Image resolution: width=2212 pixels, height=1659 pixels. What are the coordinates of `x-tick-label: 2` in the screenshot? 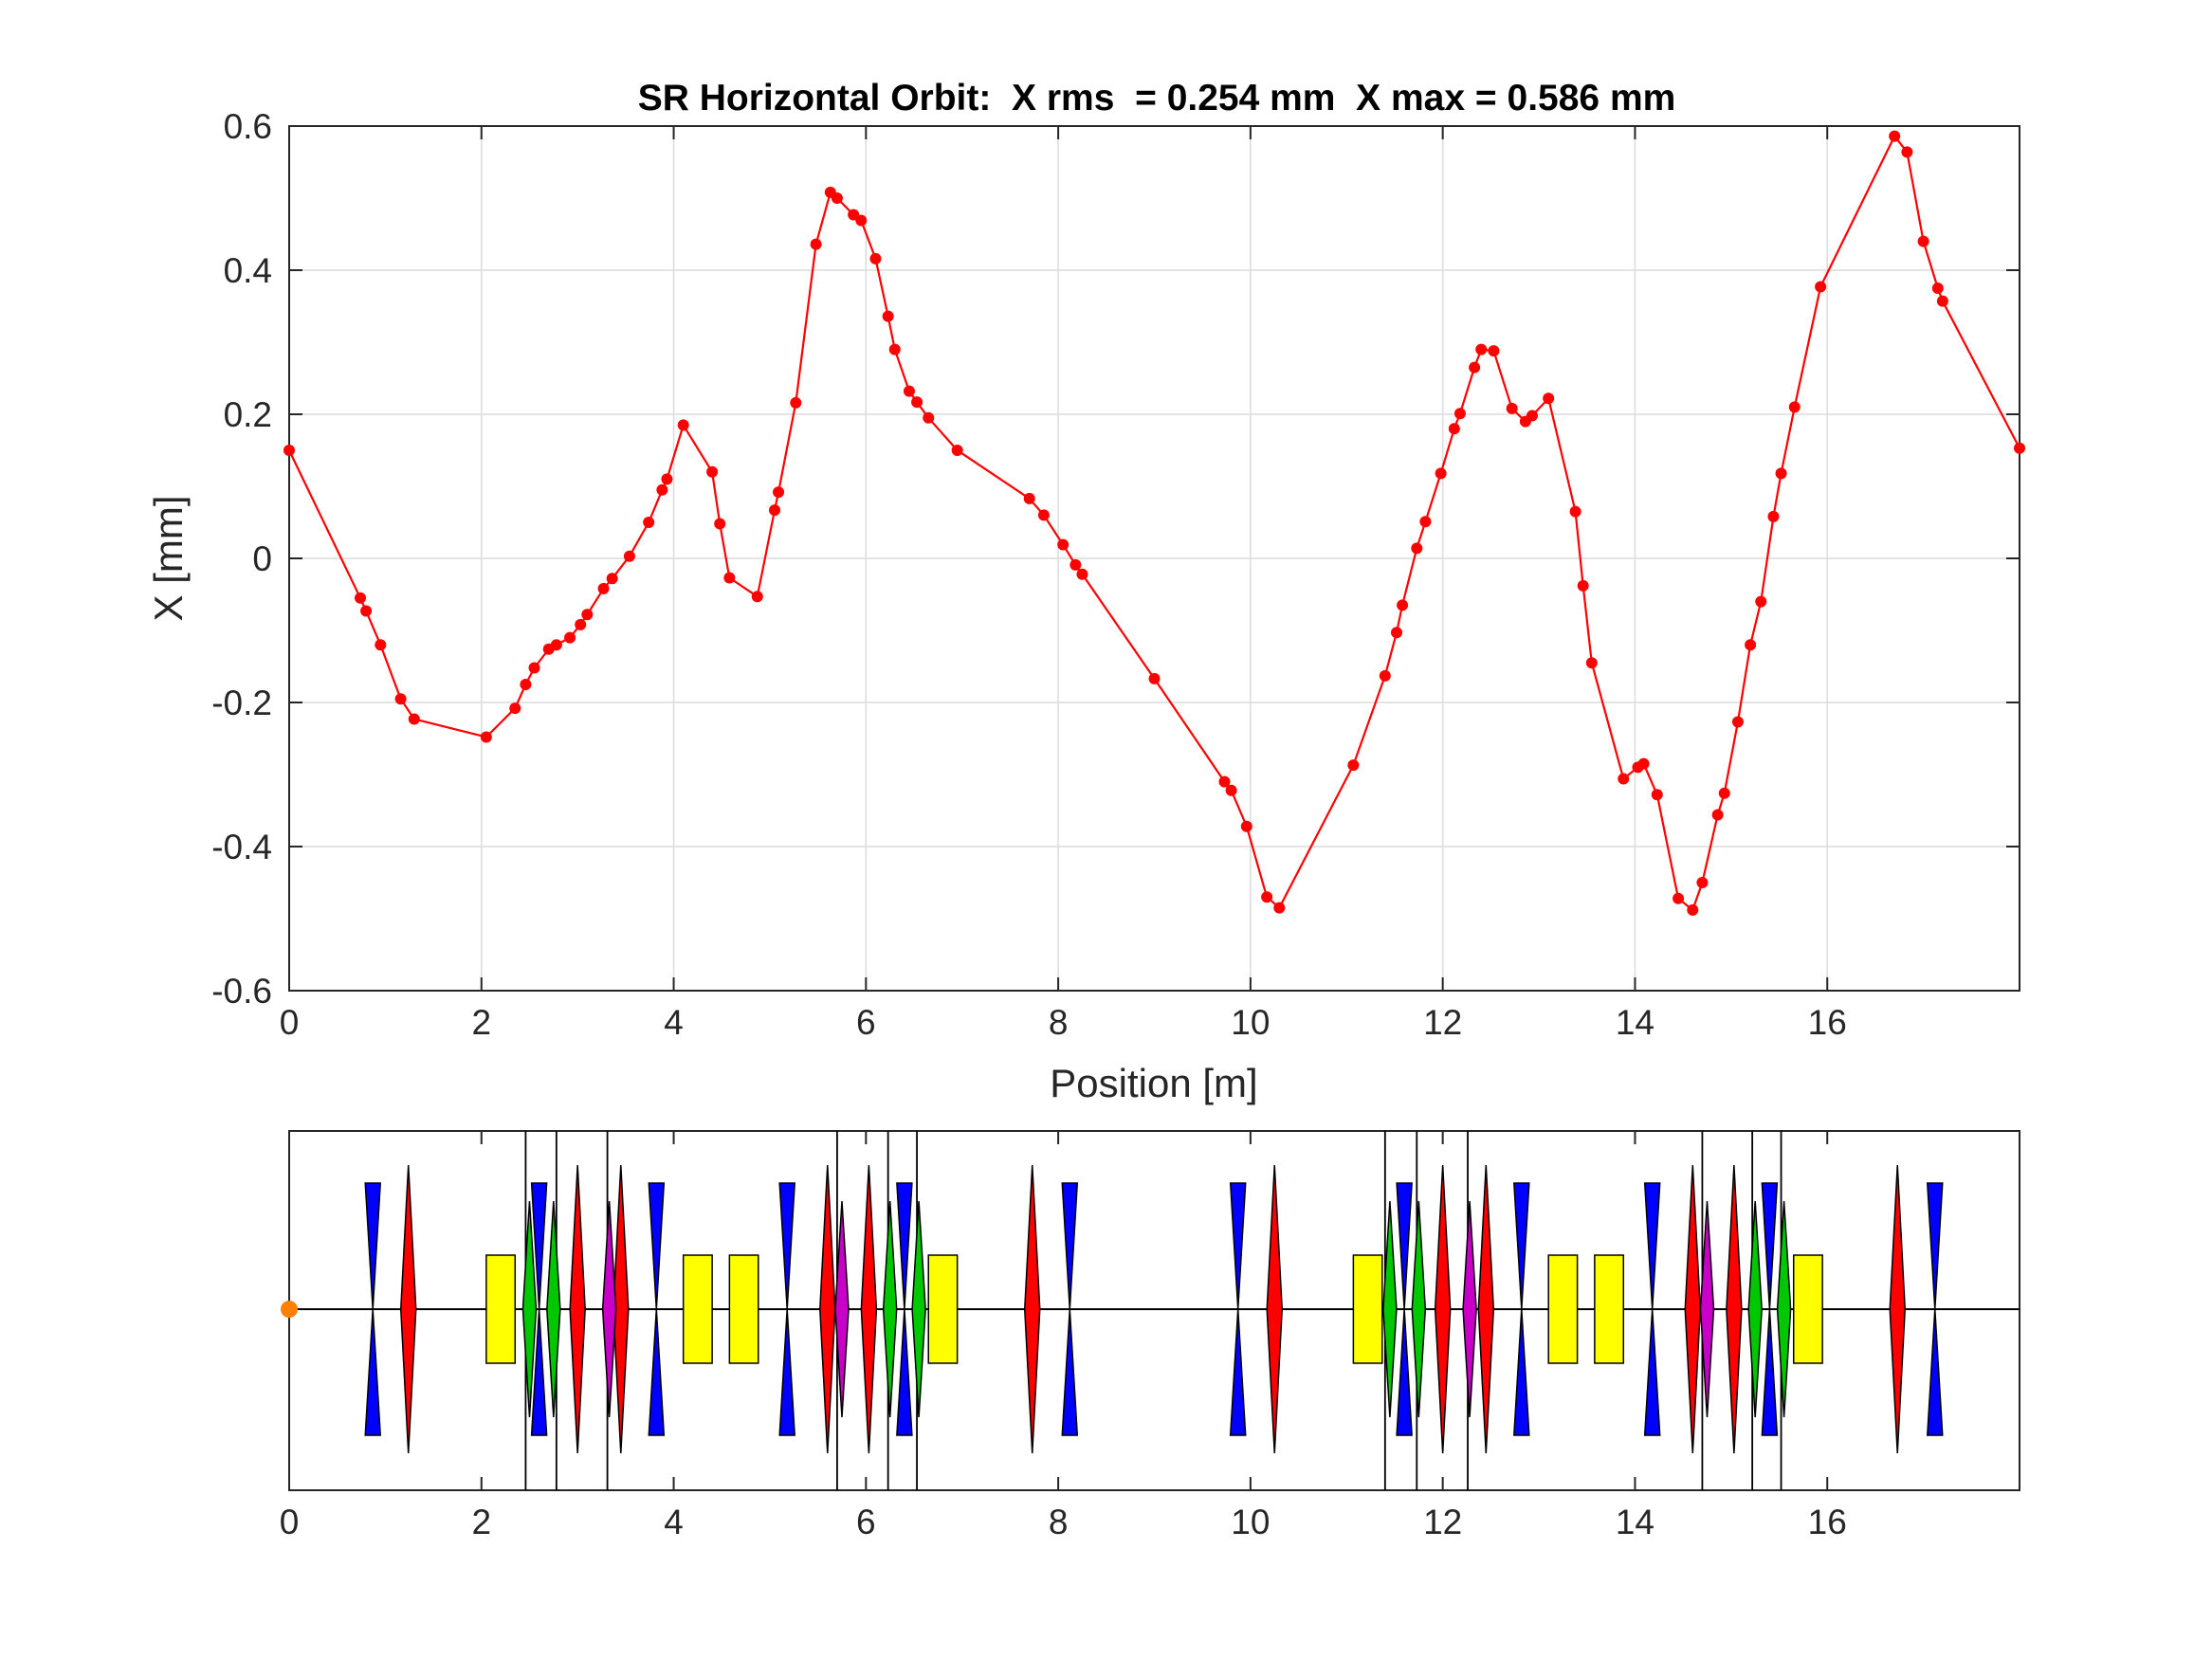 It's located at (481, 1022).